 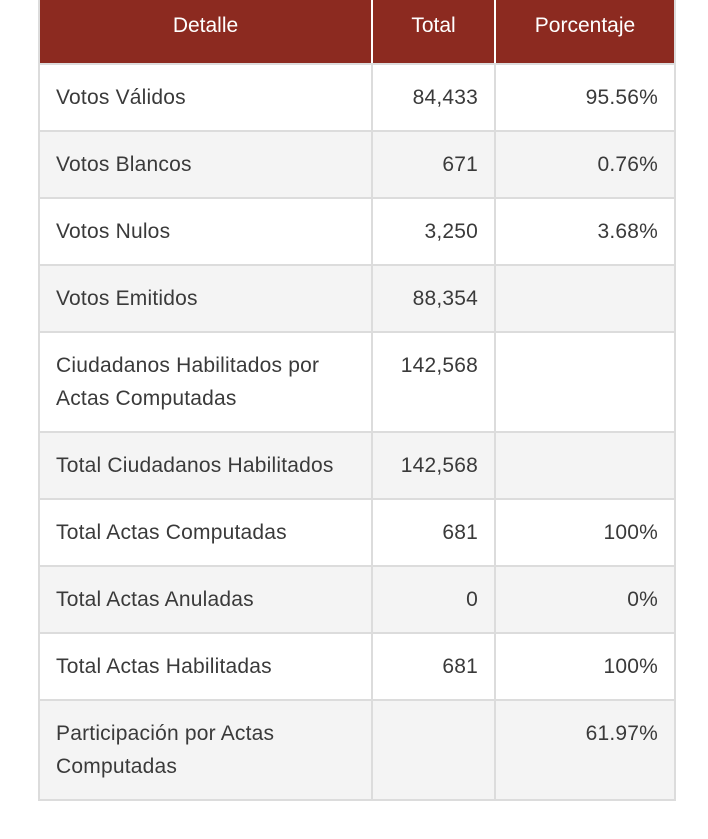 I want to click on row-percent: 95.56%, so click(x=585, y=97).